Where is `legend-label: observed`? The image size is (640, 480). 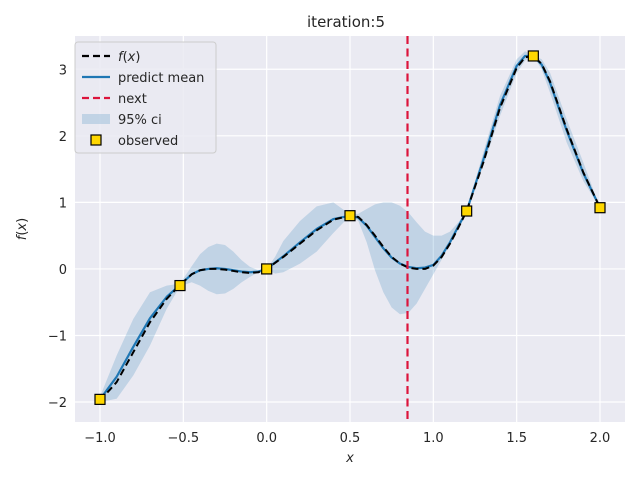 legend-label: observed is located at coordinates (148, 141).